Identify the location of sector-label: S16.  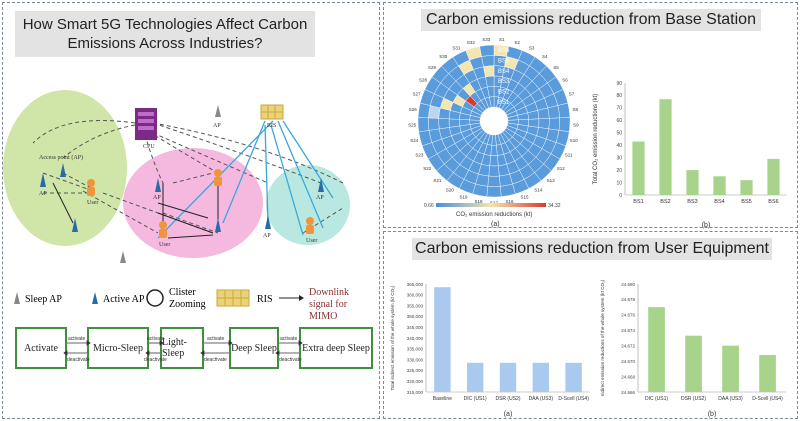
(509, 201).